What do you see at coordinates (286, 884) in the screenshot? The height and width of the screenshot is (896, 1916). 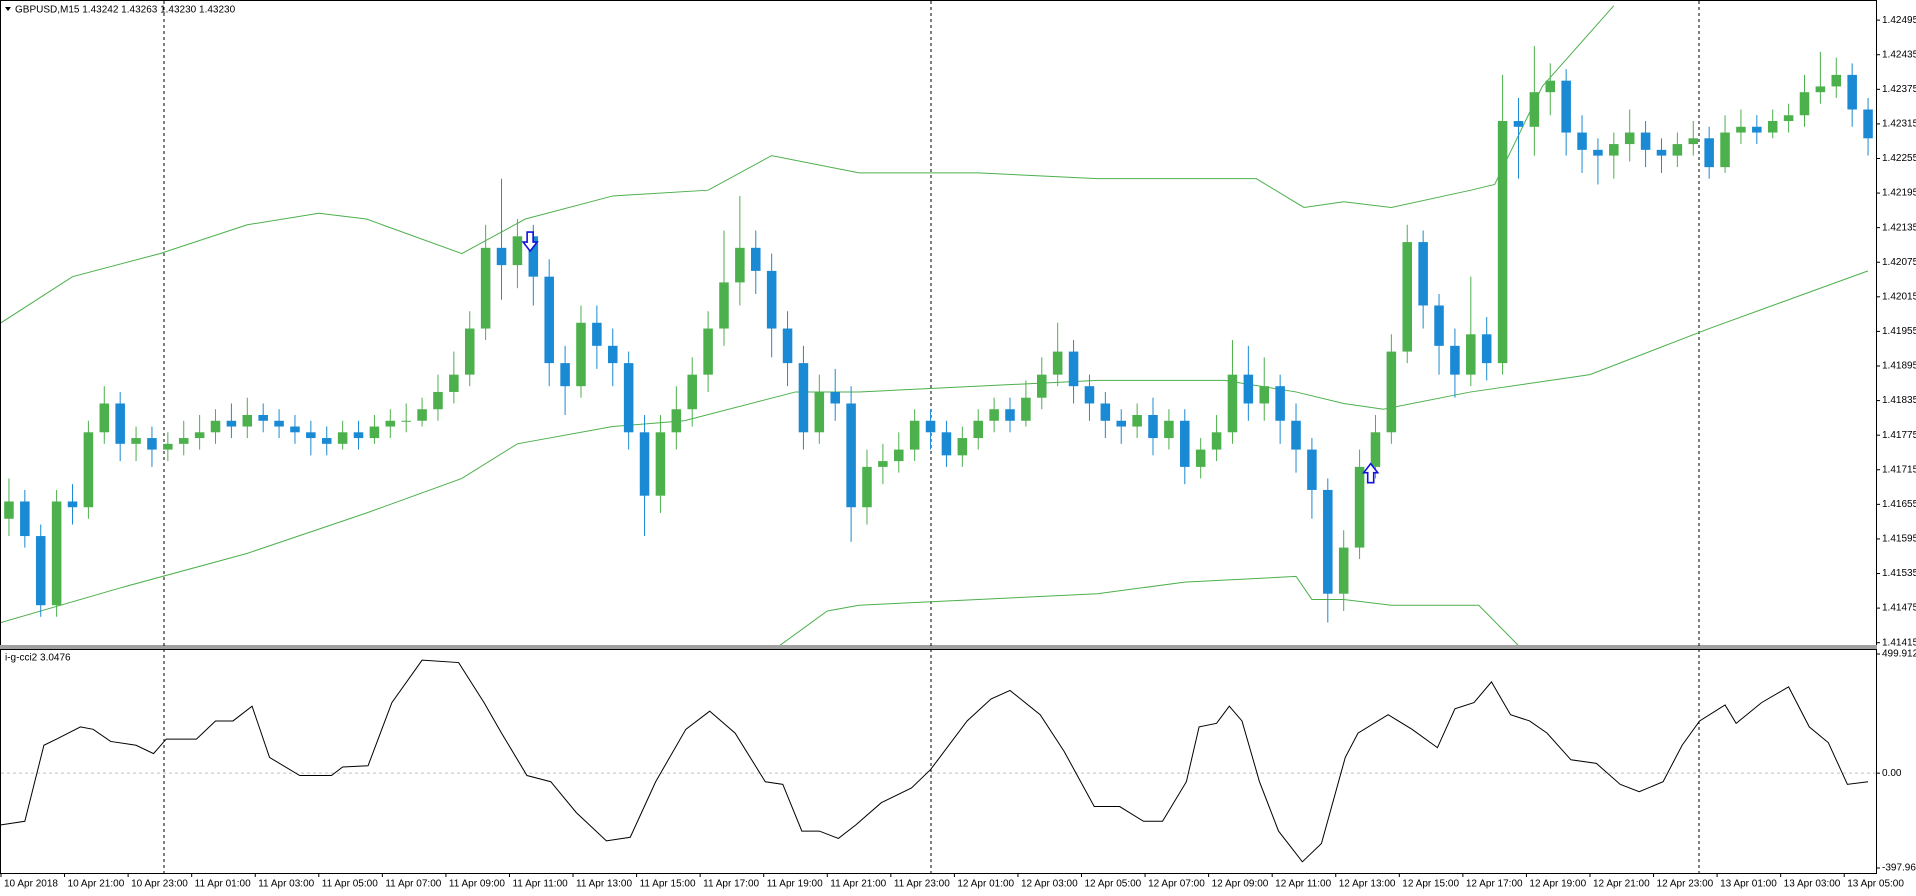 I see `x-tick-label: 11 Apr 03:00` at bounding box center [286, 884].